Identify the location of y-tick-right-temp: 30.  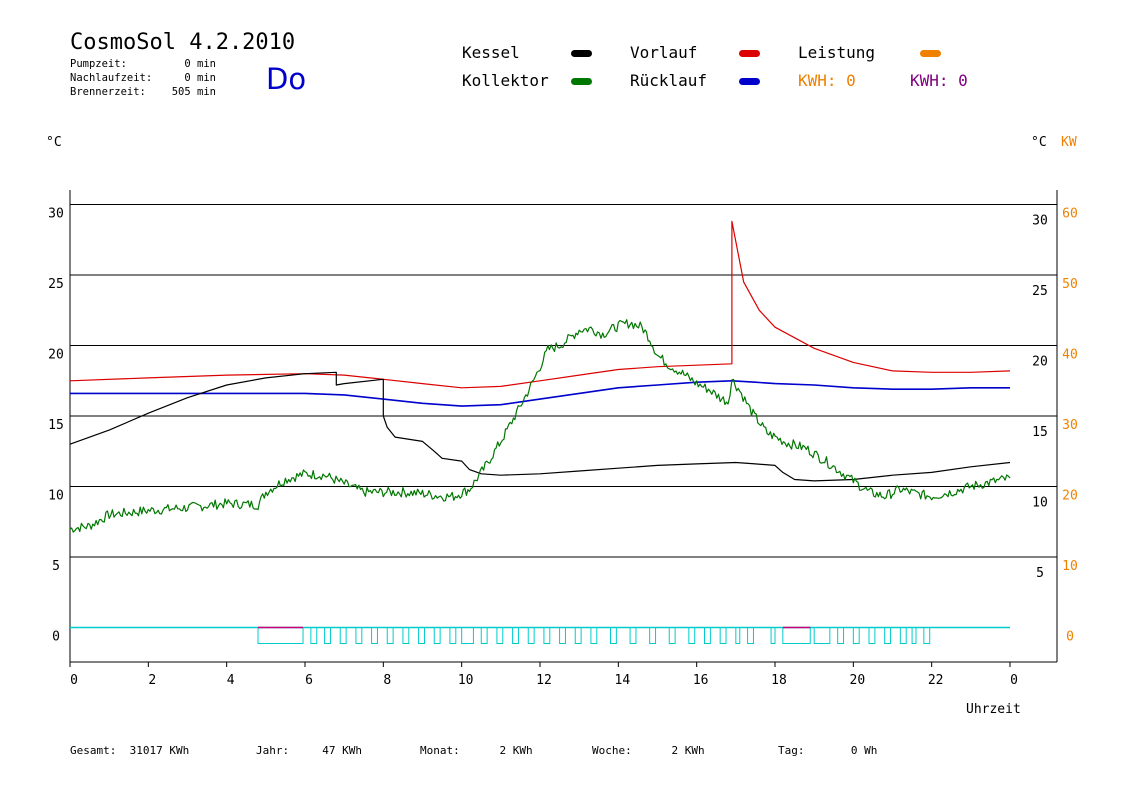
(1040, 221).